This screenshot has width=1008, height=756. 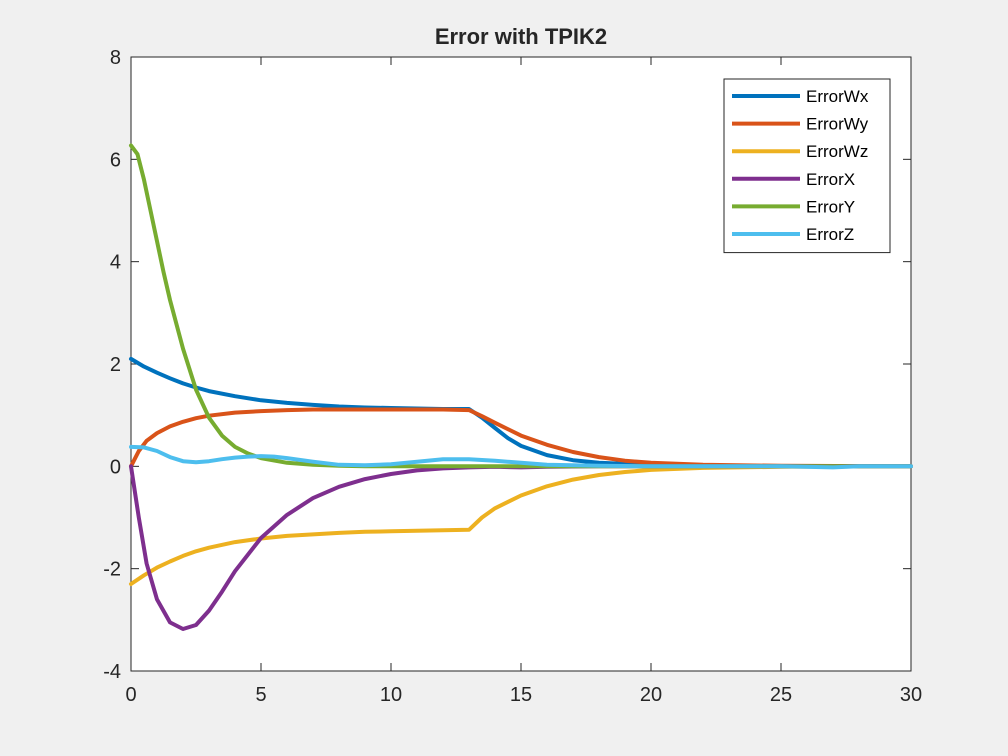 What do you see at coordinates (115, 263) in the screenshot?
I see `y-tick-label: 4` at bounding box center [115, 263].